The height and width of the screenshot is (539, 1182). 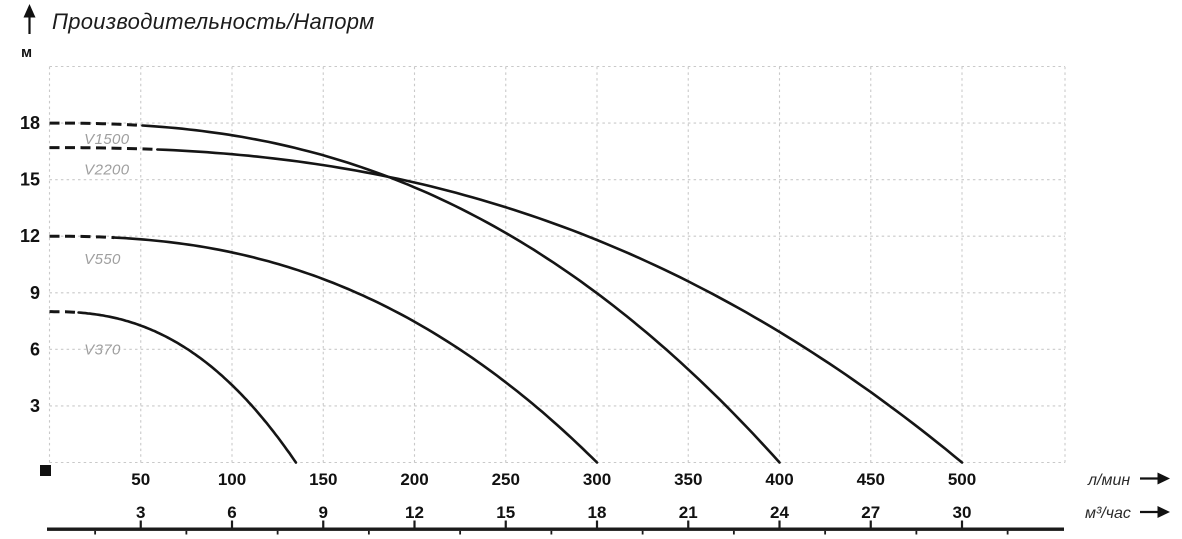 What do you see at coordinates (96, 124) in the screenshot?
I see `curve-v1500-dashed-segment` at bounding box center [96, 124].